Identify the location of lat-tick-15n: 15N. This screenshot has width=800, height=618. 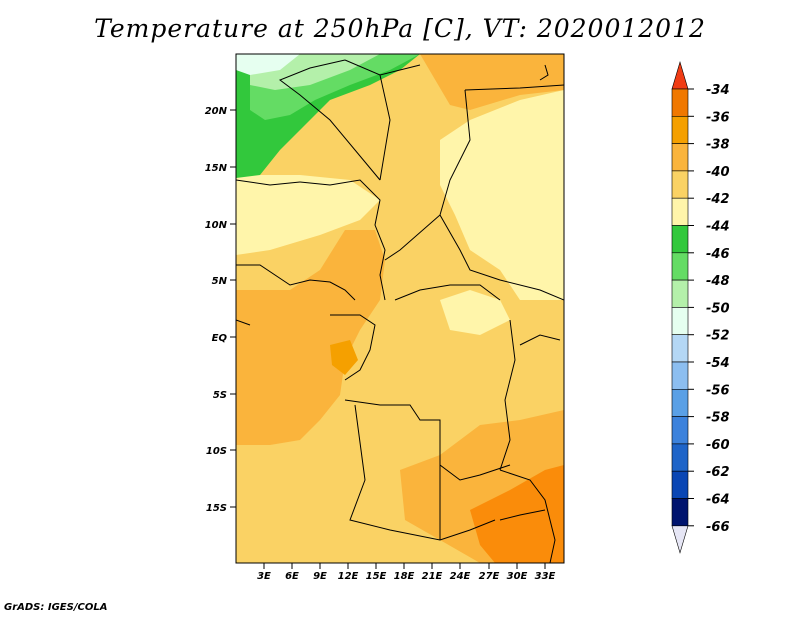
(220, 168).